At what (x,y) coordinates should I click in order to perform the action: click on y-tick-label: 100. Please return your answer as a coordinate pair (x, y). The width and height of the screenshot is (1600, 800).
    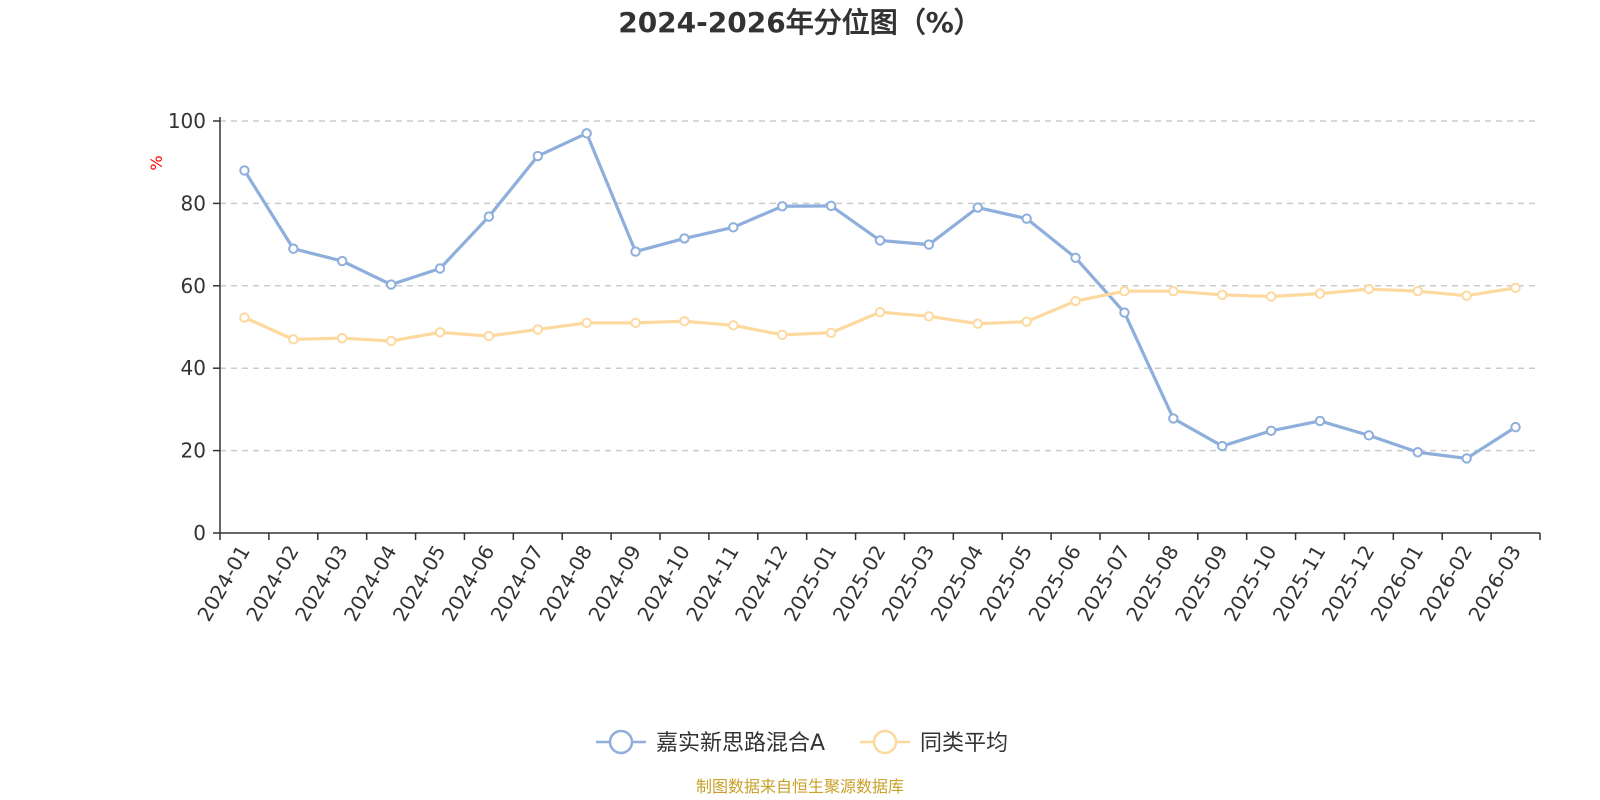
    Looking at the image, I should click on (187, 121).